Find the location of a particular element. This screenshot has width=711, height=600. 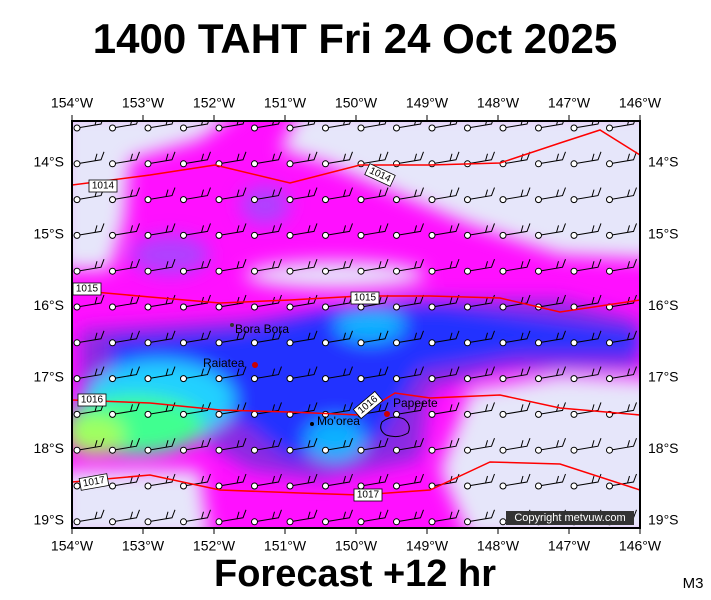

lat-label: 18°S is located at coordinates (48, 448).